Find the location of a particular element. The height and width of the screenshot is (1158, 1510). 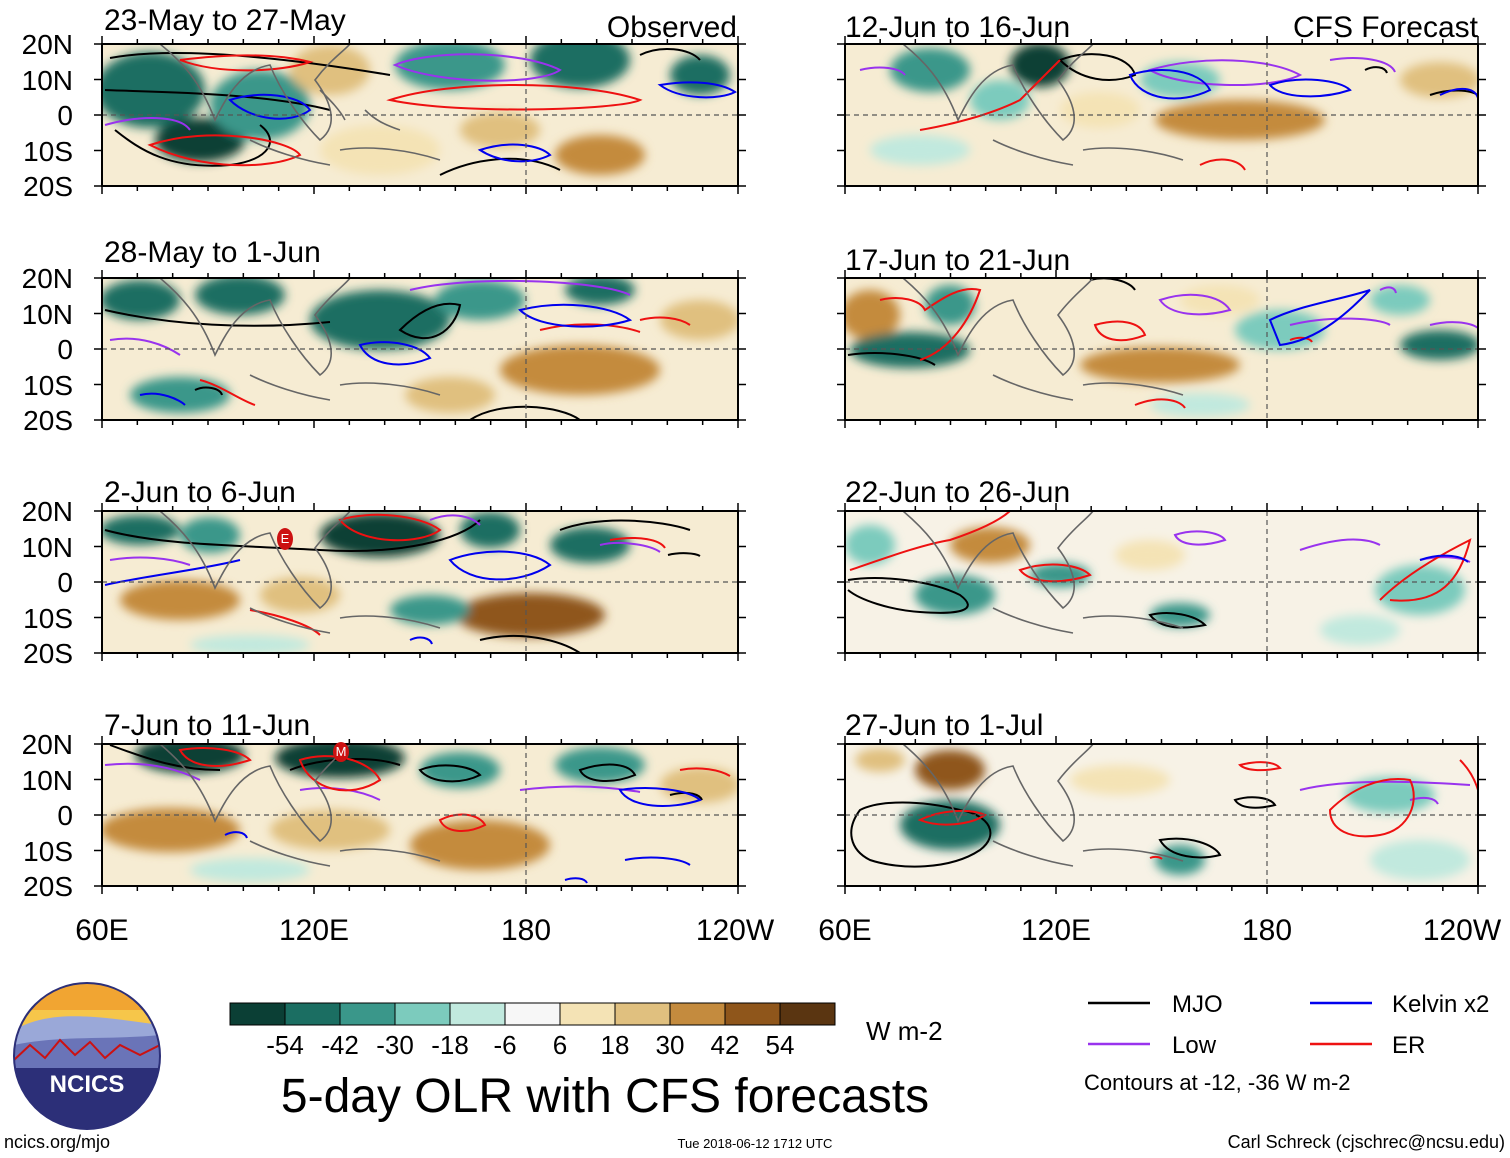

ncics-logo: NCICS is located at coordinates (87, 1056).